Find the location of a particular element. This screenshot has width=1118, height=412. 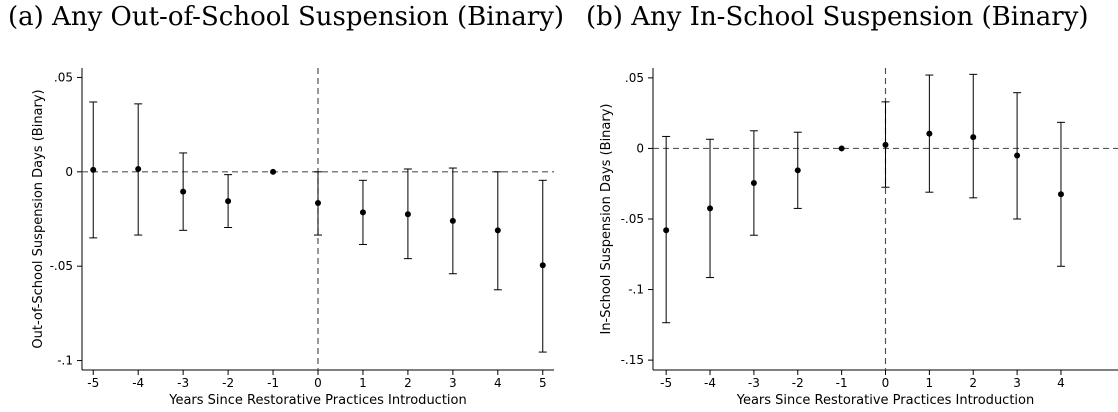

panel-b-title: (b) Any In-School Suspension (Binary) is located at coordinates (837, 17).